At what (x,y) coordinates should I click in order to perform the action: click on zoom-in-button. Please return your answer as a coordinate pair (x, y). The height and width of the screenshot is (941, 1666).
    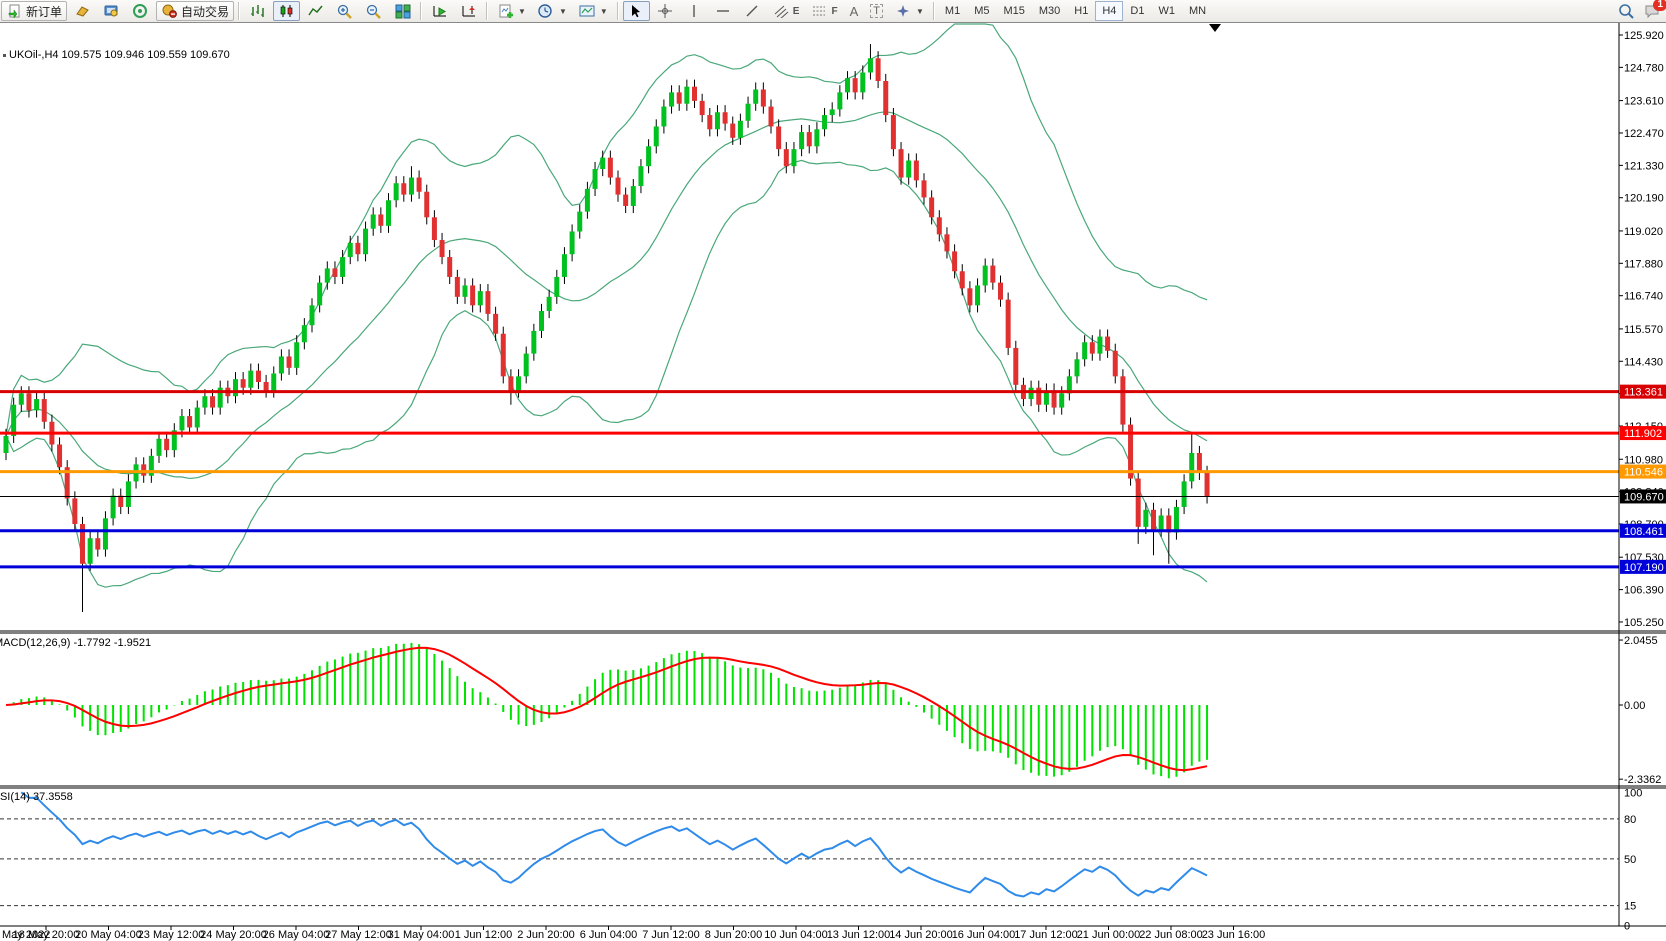
    Looking at the image, I should click on (344, 11).